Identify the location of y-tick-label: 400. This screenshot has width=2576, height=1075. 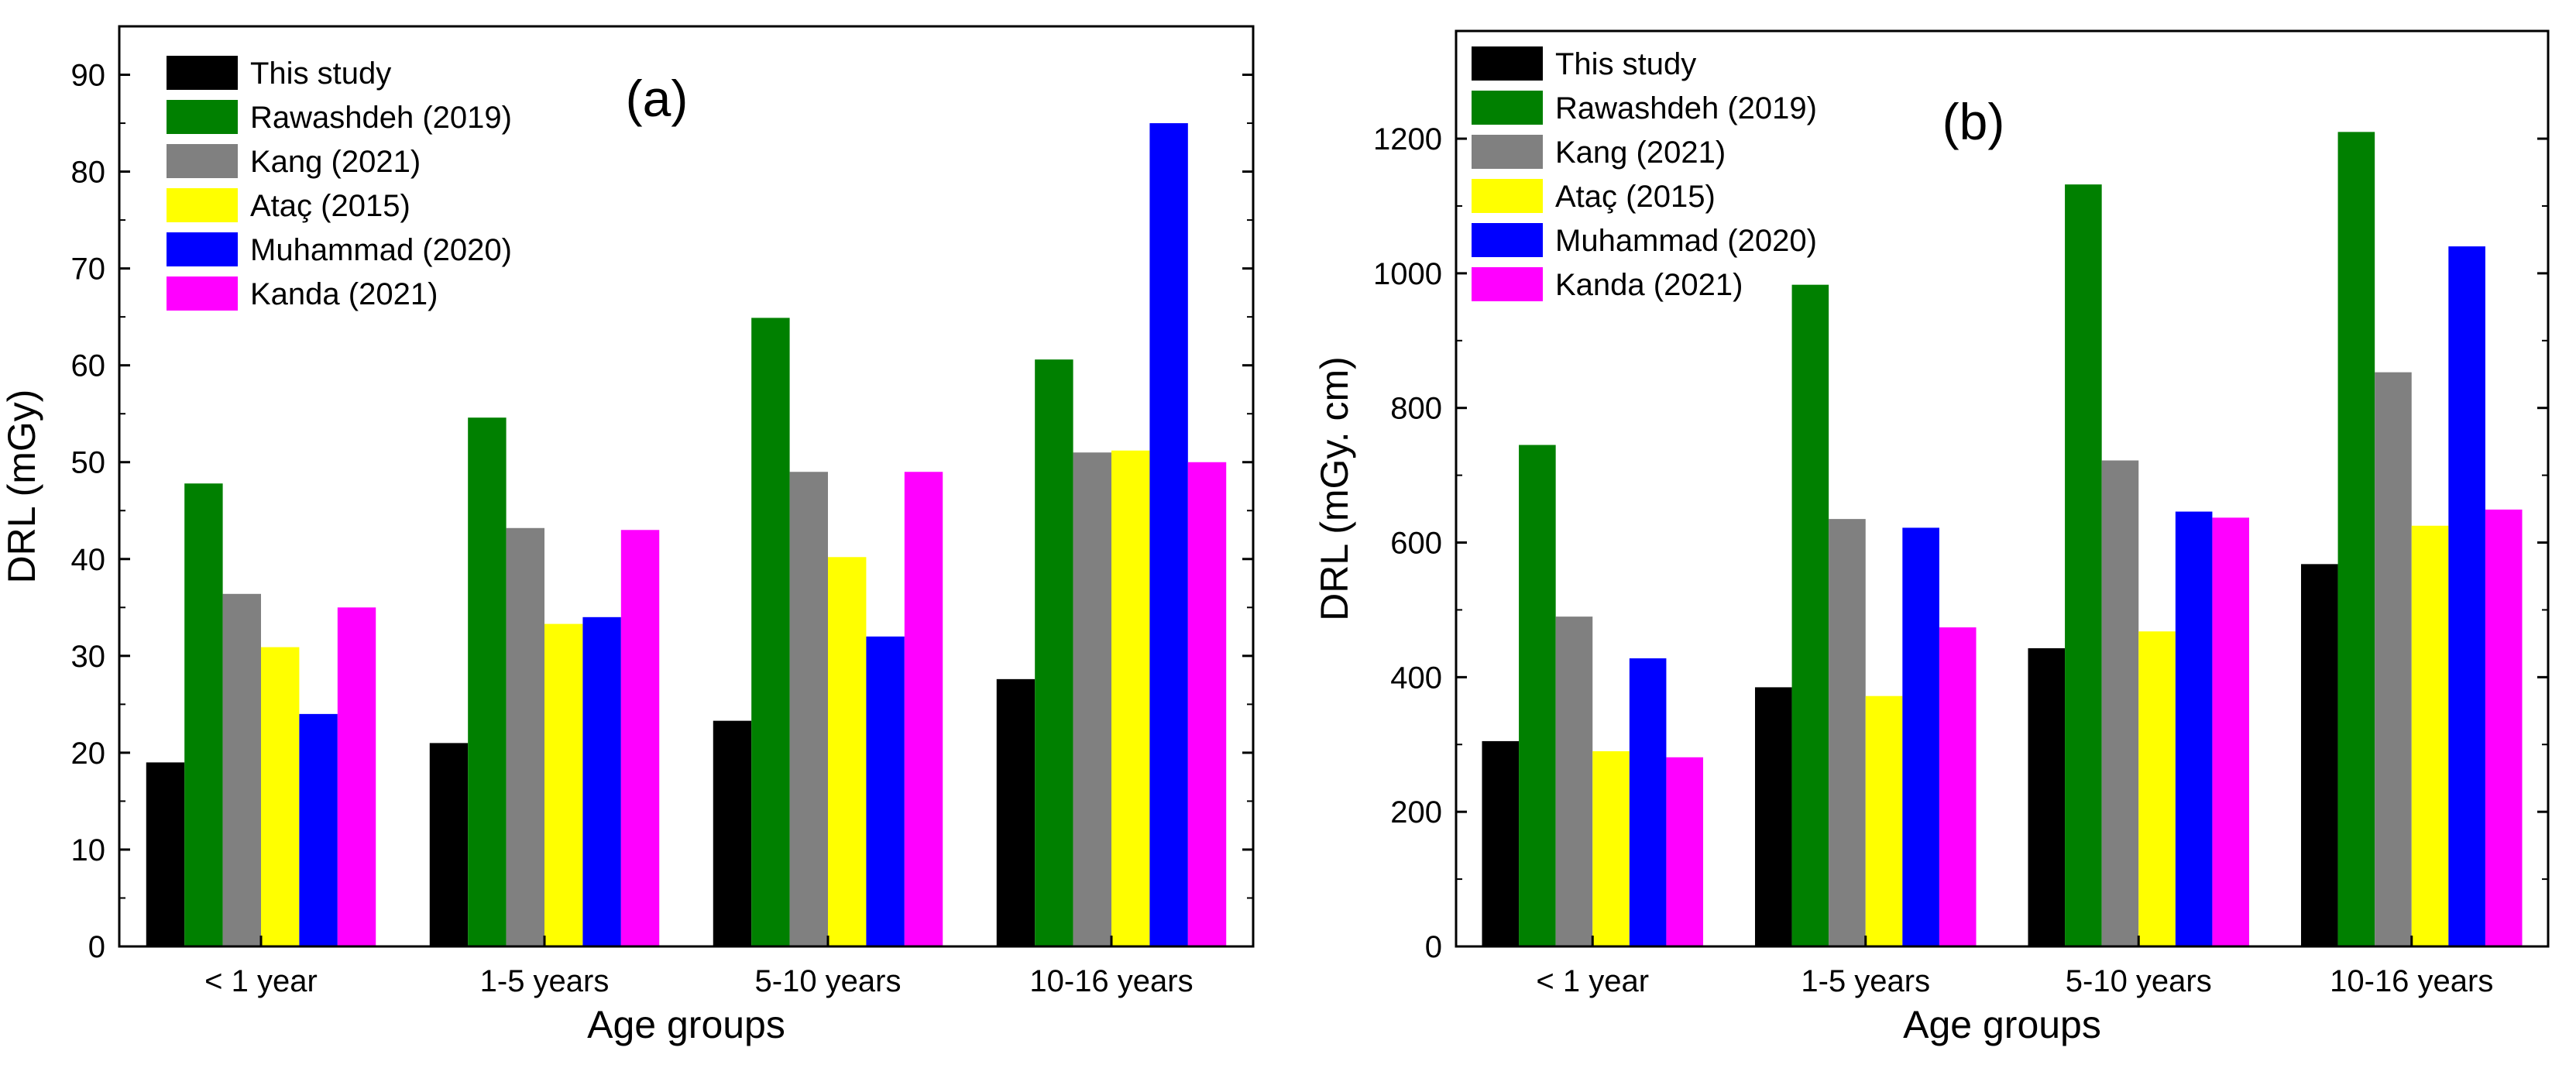
(1416, 678).